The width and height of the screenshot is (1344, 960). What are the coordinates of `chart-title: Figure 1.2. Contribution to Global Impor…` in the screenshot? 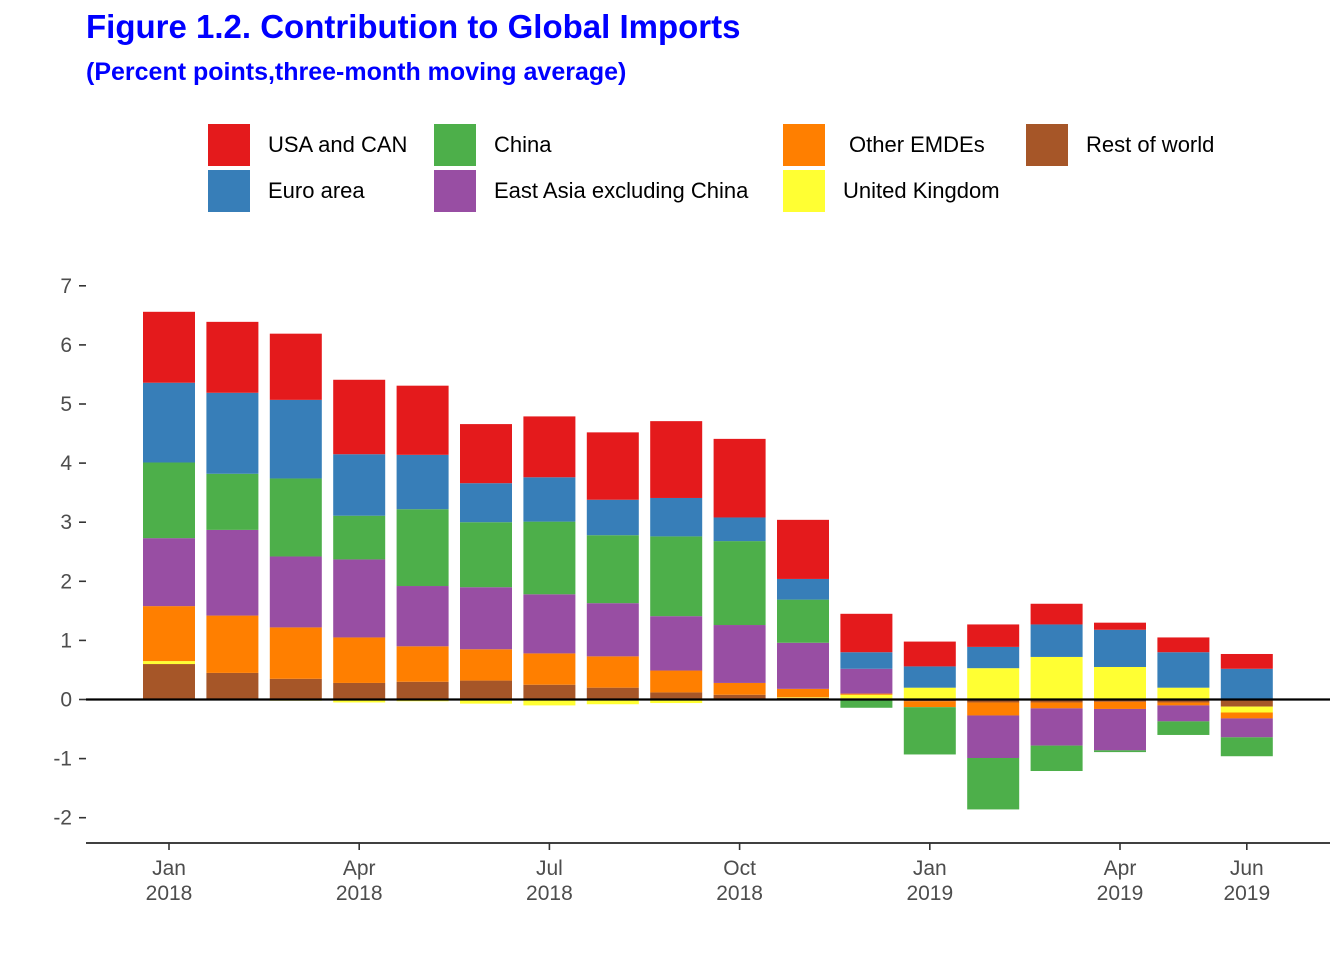 It's located at (413, 26).